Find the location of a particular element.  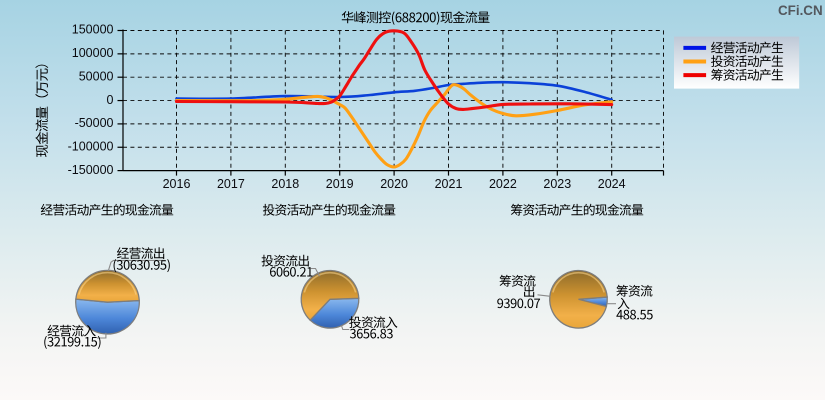

svg-text: 2018 is located at coordinates (285, 184).